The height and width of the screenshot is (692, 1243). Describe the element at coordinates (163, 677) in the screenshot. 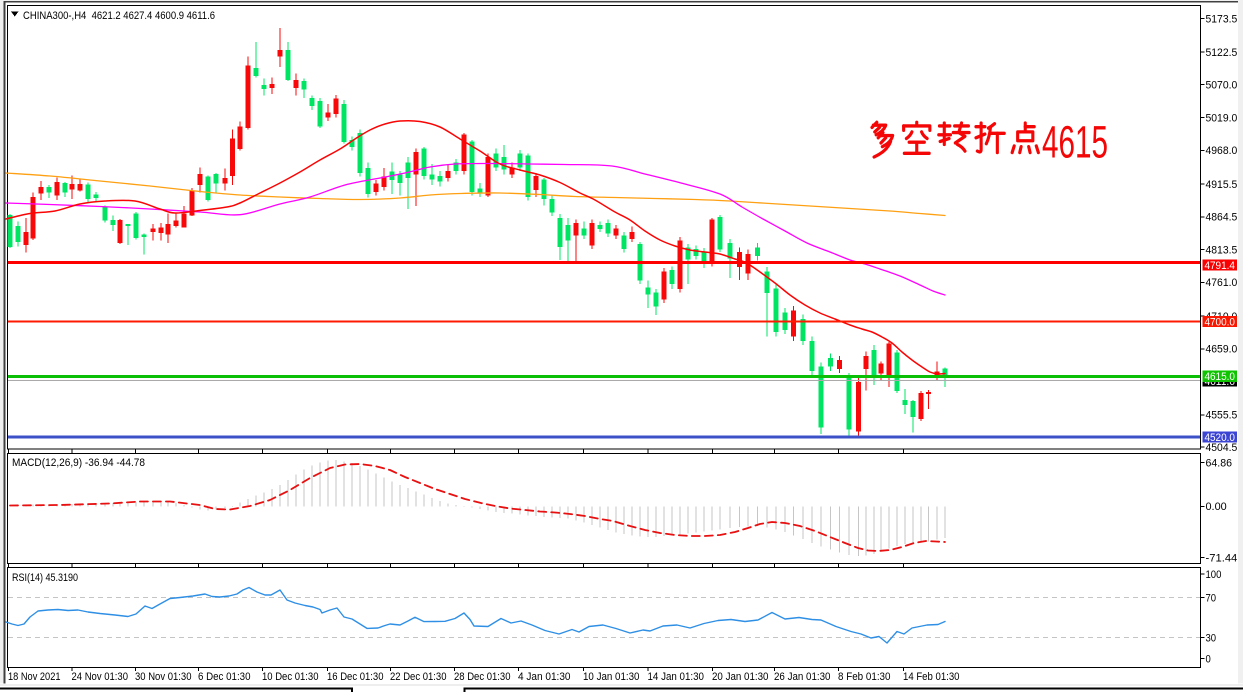

I see `svg-text: 30 Nov 01:30` at that location.